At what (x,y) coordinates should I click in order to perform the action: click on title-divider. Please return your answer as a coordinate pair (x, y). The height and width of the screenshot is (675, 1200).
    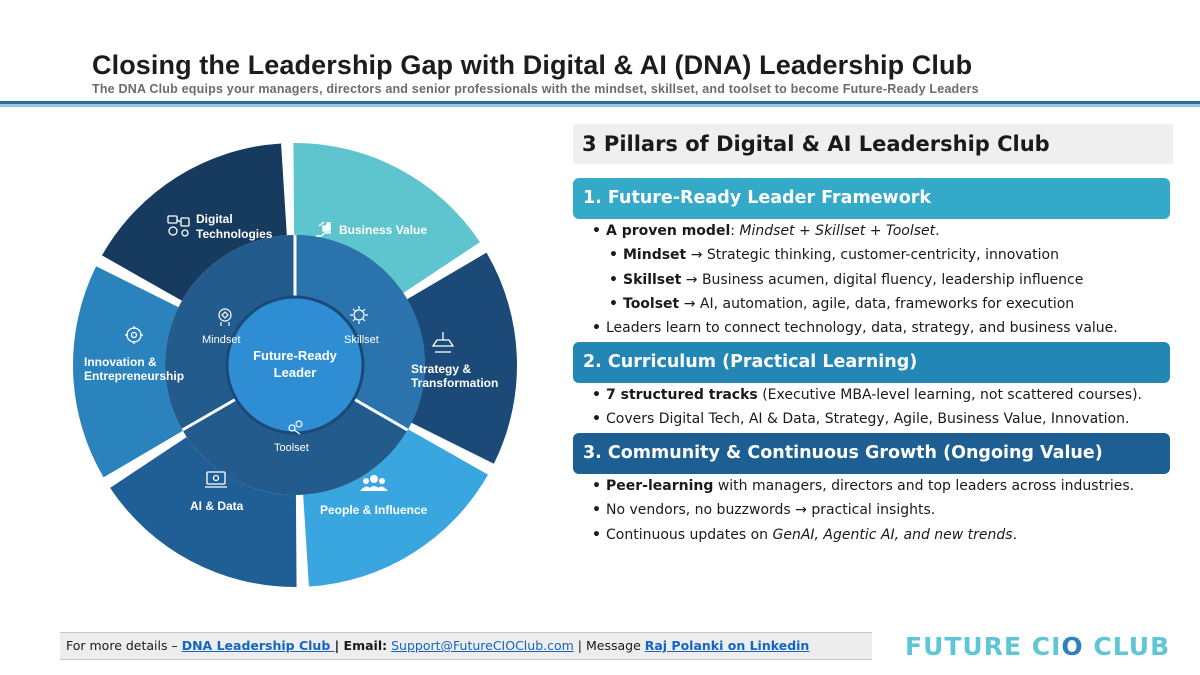
    Looking at the image, I should click on (600, 104).